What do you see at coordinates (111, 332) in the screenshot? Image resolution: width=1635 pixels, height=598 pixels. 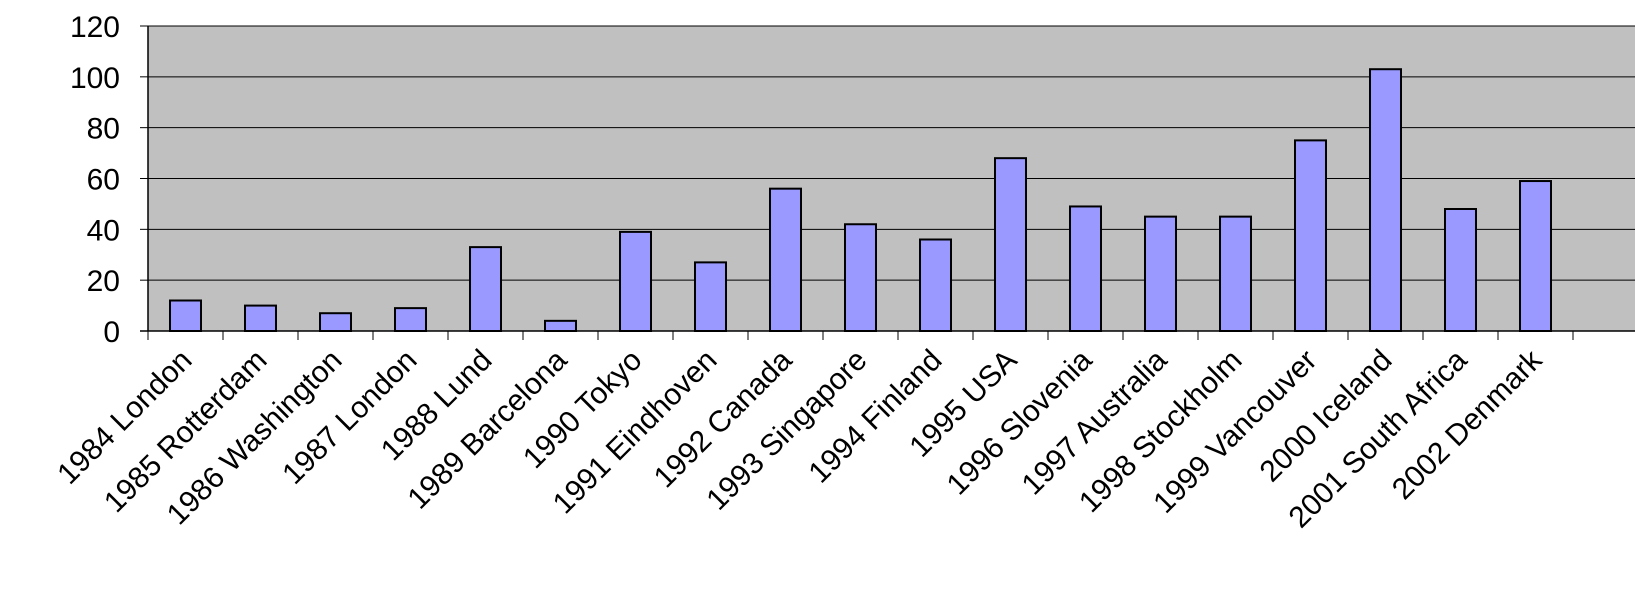 I see `y-tick-label: 0` at bounding box center [111, 332].